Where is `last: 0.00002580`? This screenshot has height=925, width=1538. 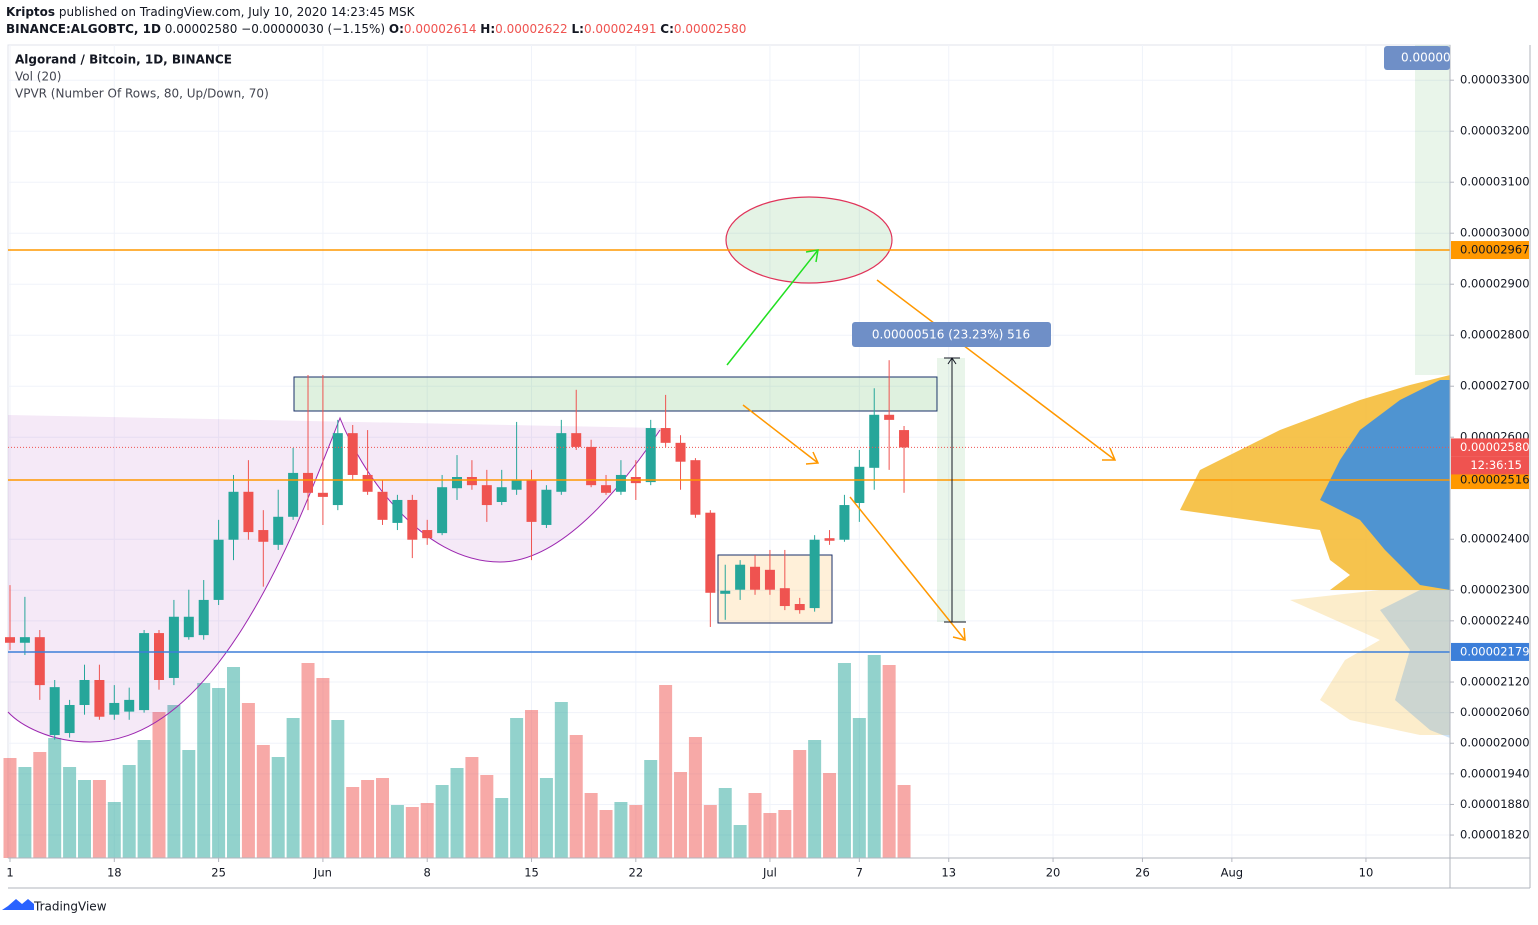 last: 0.00002580 is located at coordinates (201, 29).